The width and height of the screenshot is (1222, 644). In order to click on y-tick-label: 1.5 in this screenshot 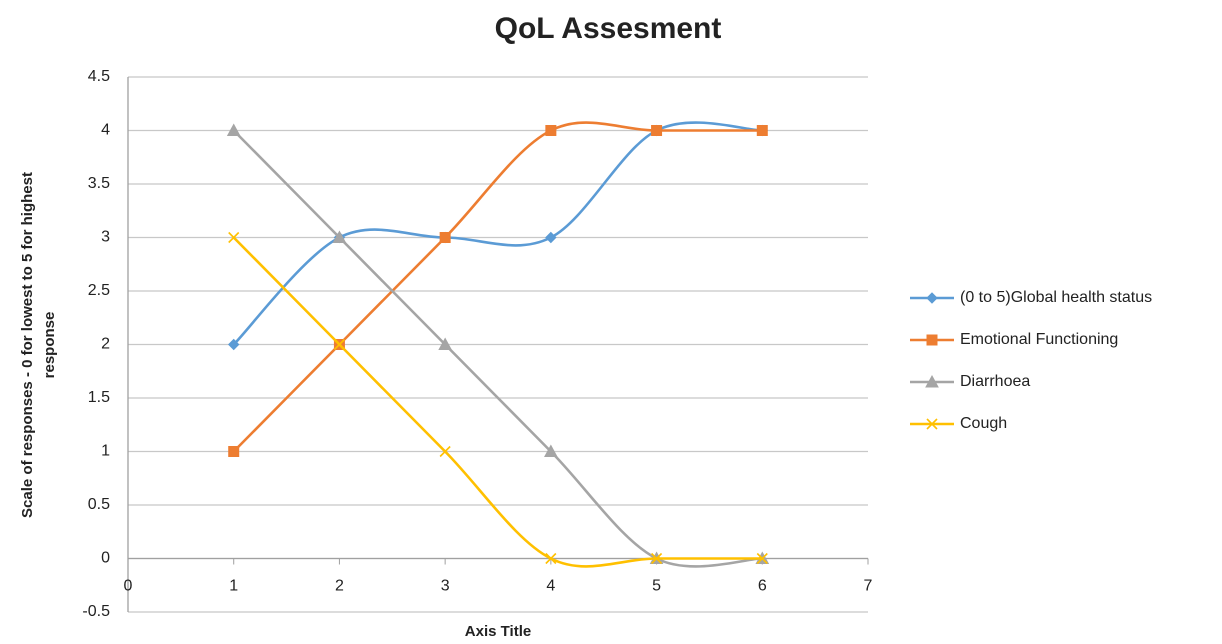, I will do `click(99, 397)`.